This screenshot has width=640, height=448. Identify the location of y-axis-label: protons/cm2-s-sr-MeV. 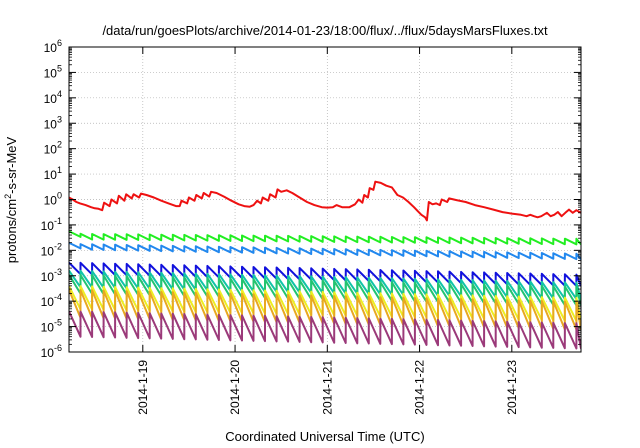
(11, 199).